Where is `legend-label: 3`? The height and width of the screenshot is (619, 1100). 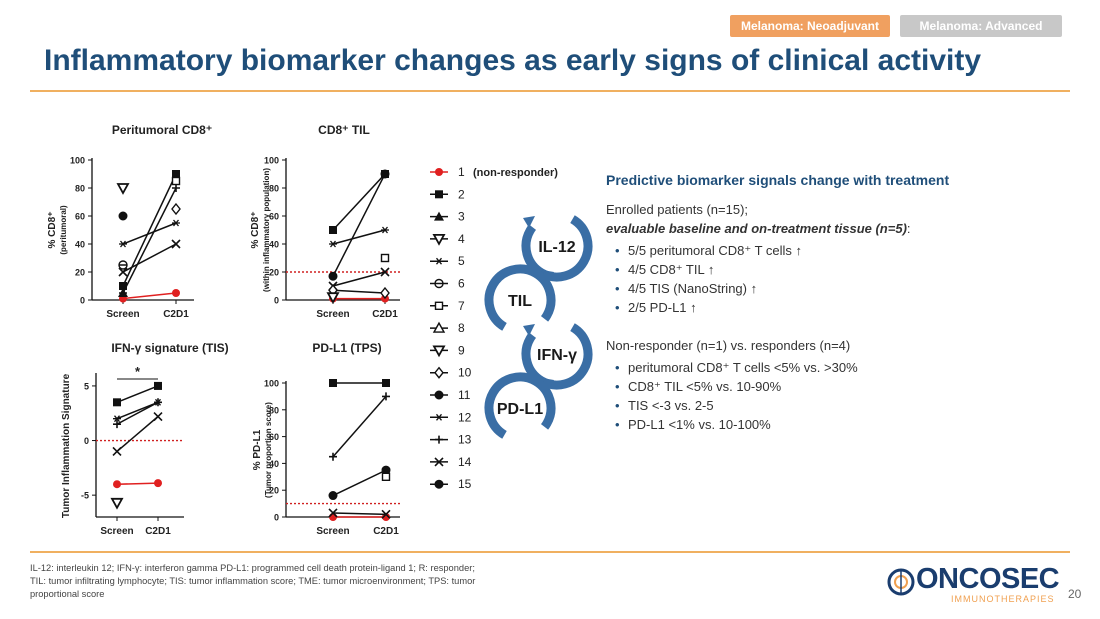
legend-label: 3 is located at coordinates (461, 217).